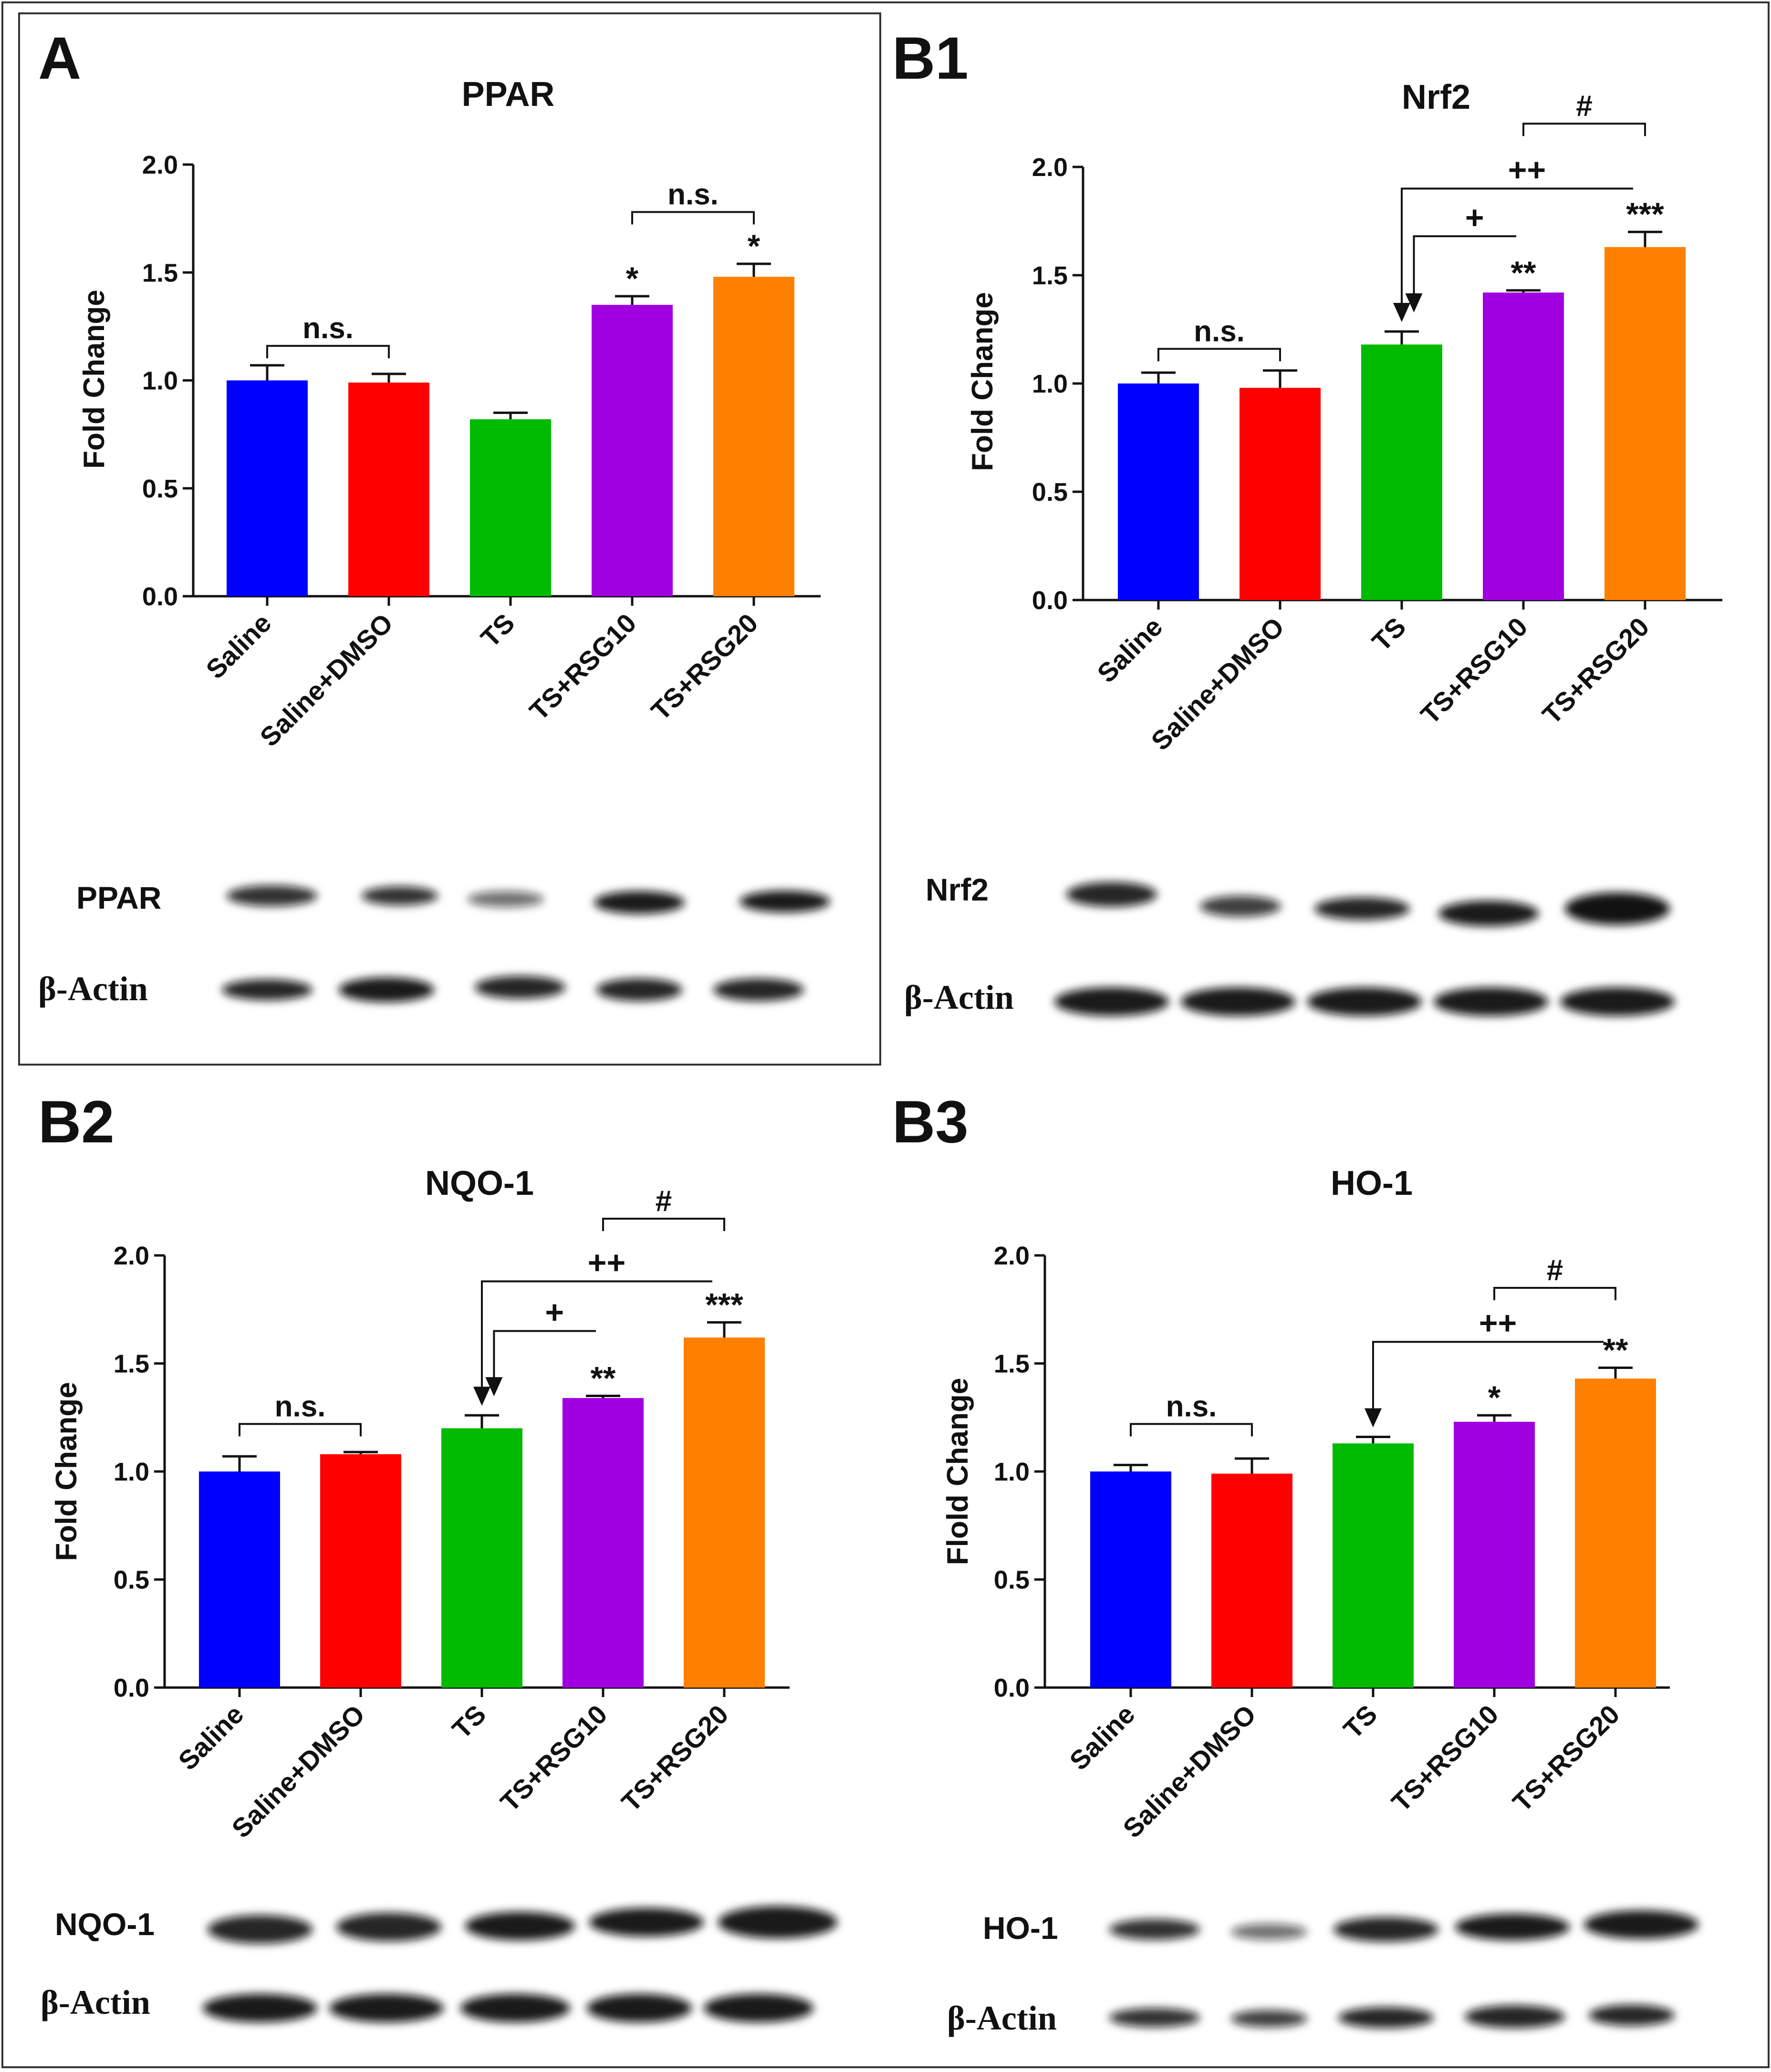  I want to click on y-tick-label-b2: 0.5, so click(131, 1580).